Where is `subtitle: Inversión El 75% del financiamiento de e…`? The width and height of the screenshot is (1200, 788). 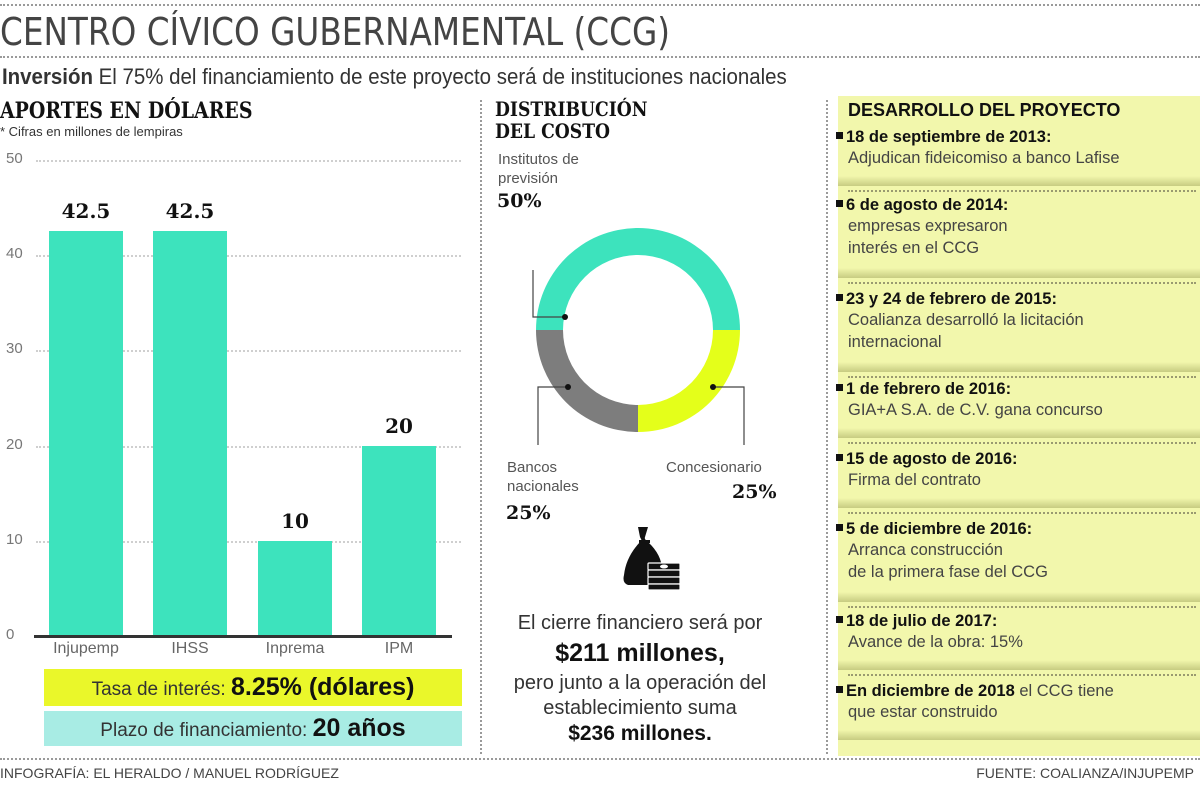 subtitle: Inversión El 75% del financiamiento de e… is located at coordinates (394, 77).